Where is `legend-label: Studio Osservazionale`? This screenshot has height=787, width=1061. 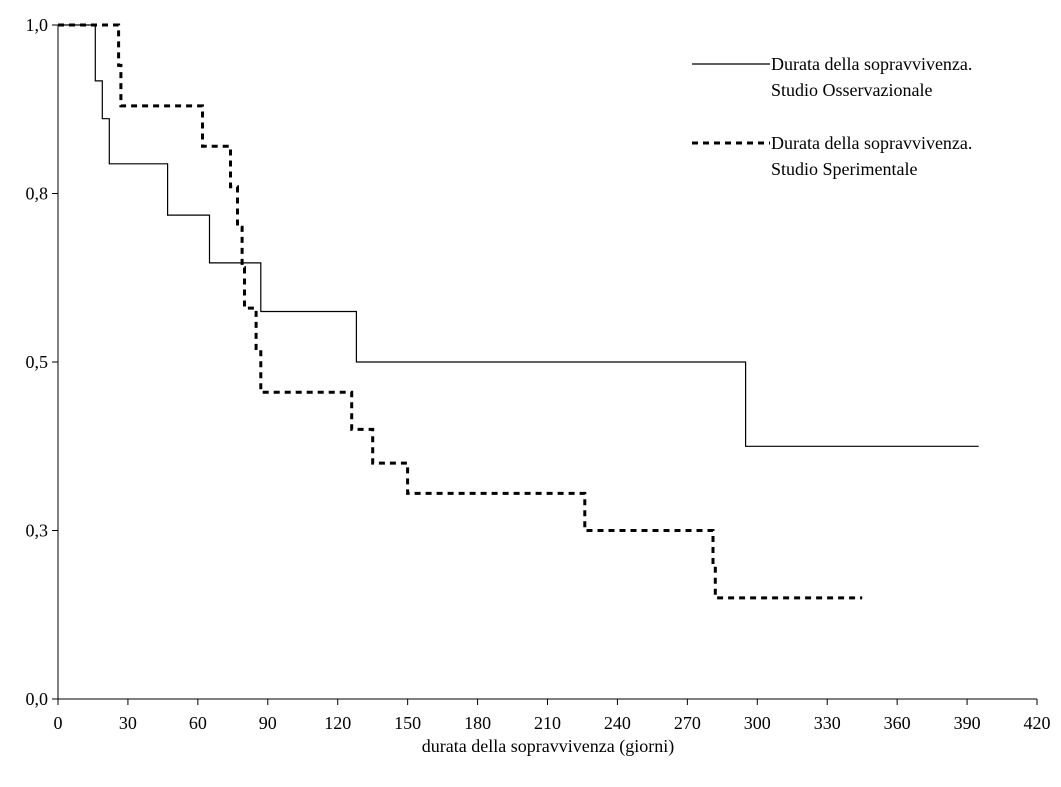 legend-label: Studio Osservazionale is located at coordinates (851, 90).